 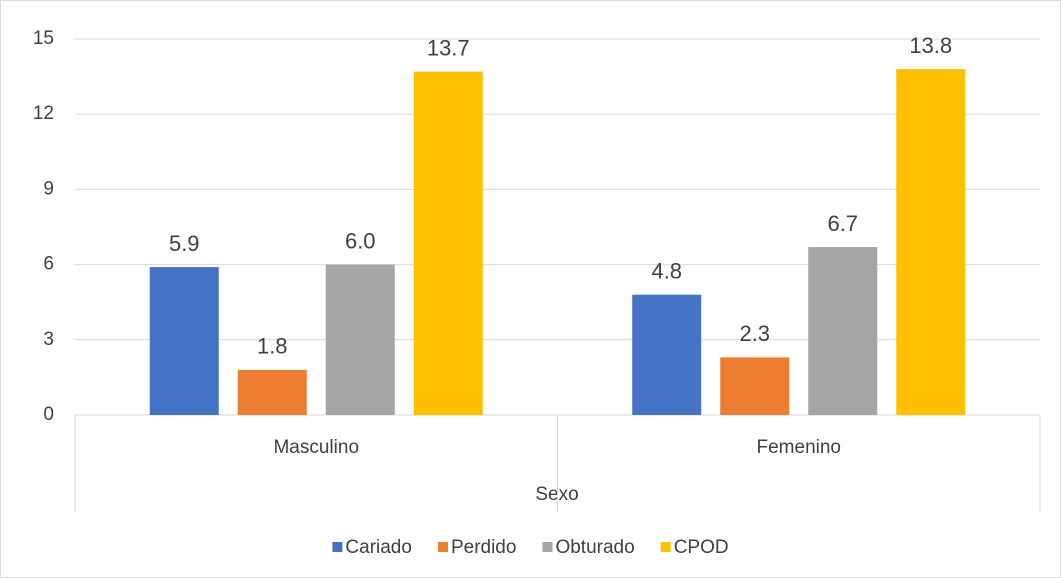 I want to click on data-label: 2.3, so click(x=754, y=333).